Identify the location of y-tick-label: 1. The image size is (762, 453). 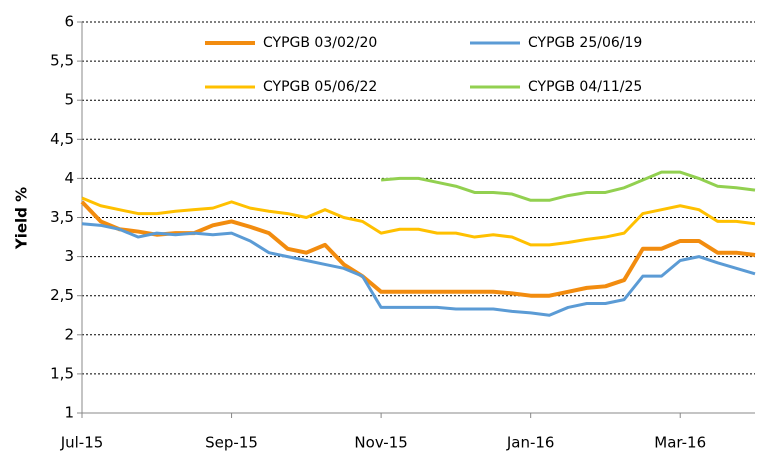
(69, 413).